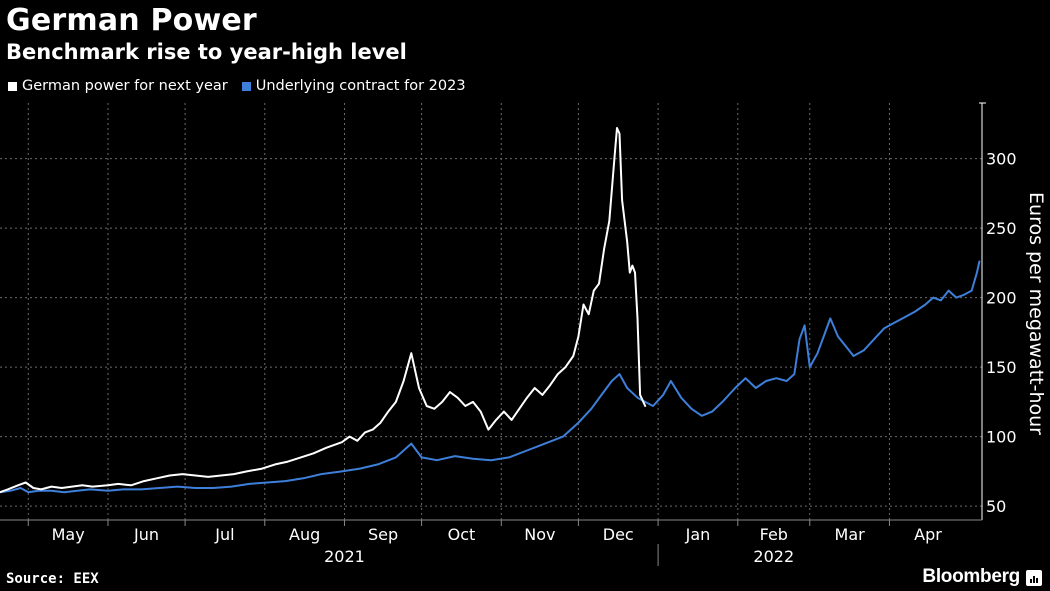 The height and width of the screenshot is (591, 1050). I want to click on y-tick-label: 50, so click(996, 506).